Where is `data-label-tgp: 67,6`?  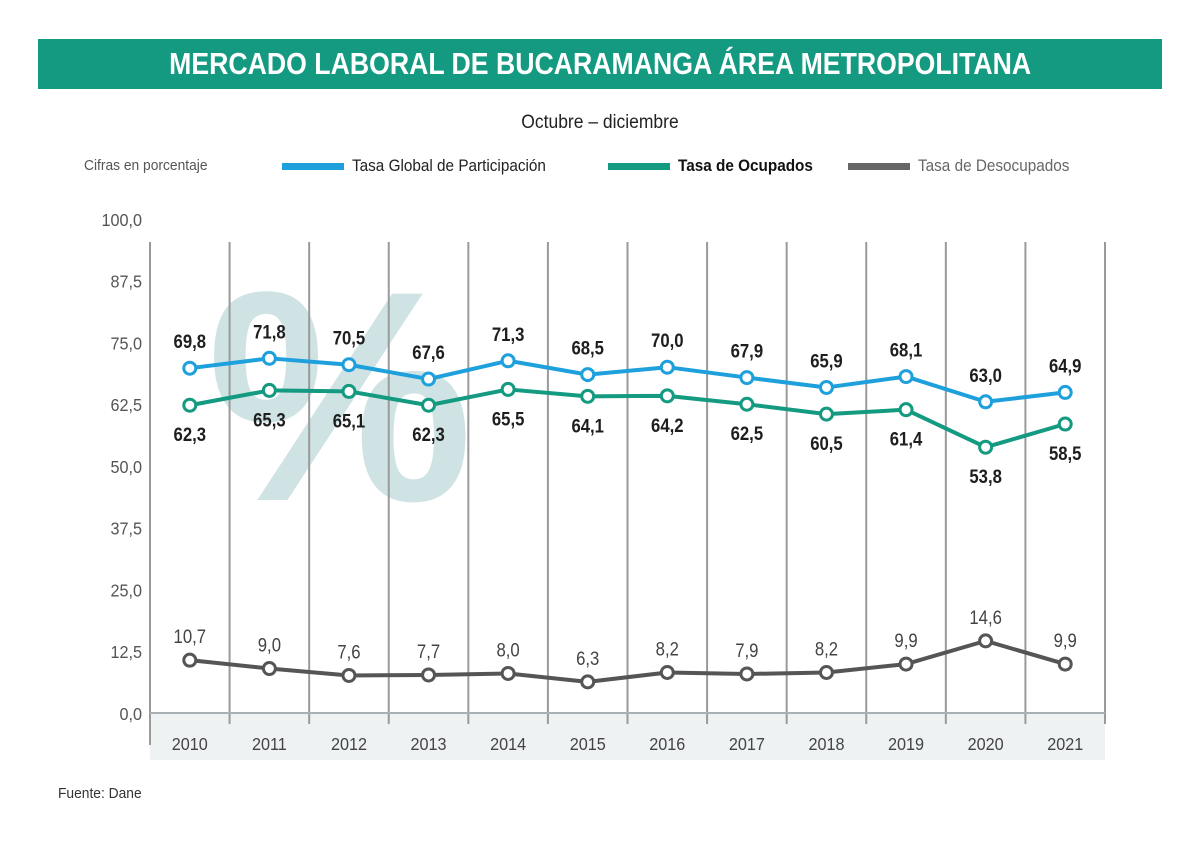
data-label-tgp: 67,6 is located at coordinates (428, 352).